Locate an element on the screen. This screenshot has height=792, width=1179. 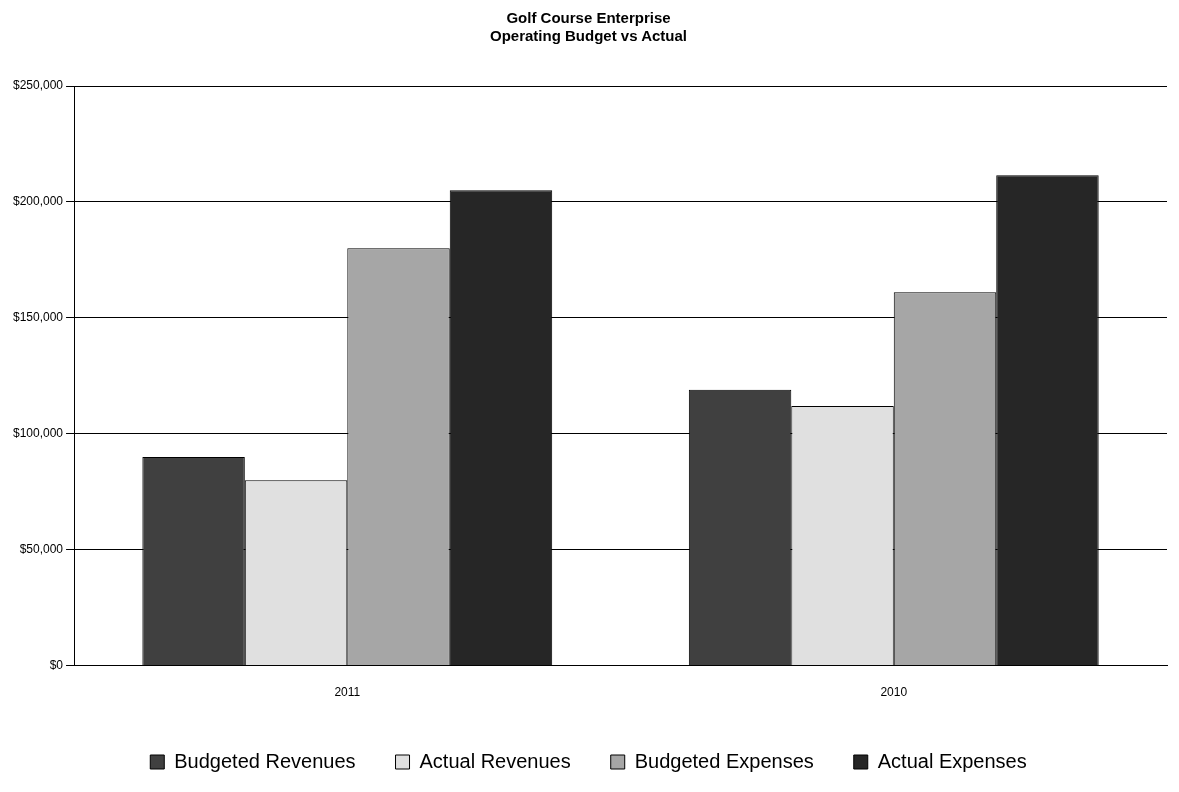
y-tick-label: $100,000 is located at coordinates (38, 433).